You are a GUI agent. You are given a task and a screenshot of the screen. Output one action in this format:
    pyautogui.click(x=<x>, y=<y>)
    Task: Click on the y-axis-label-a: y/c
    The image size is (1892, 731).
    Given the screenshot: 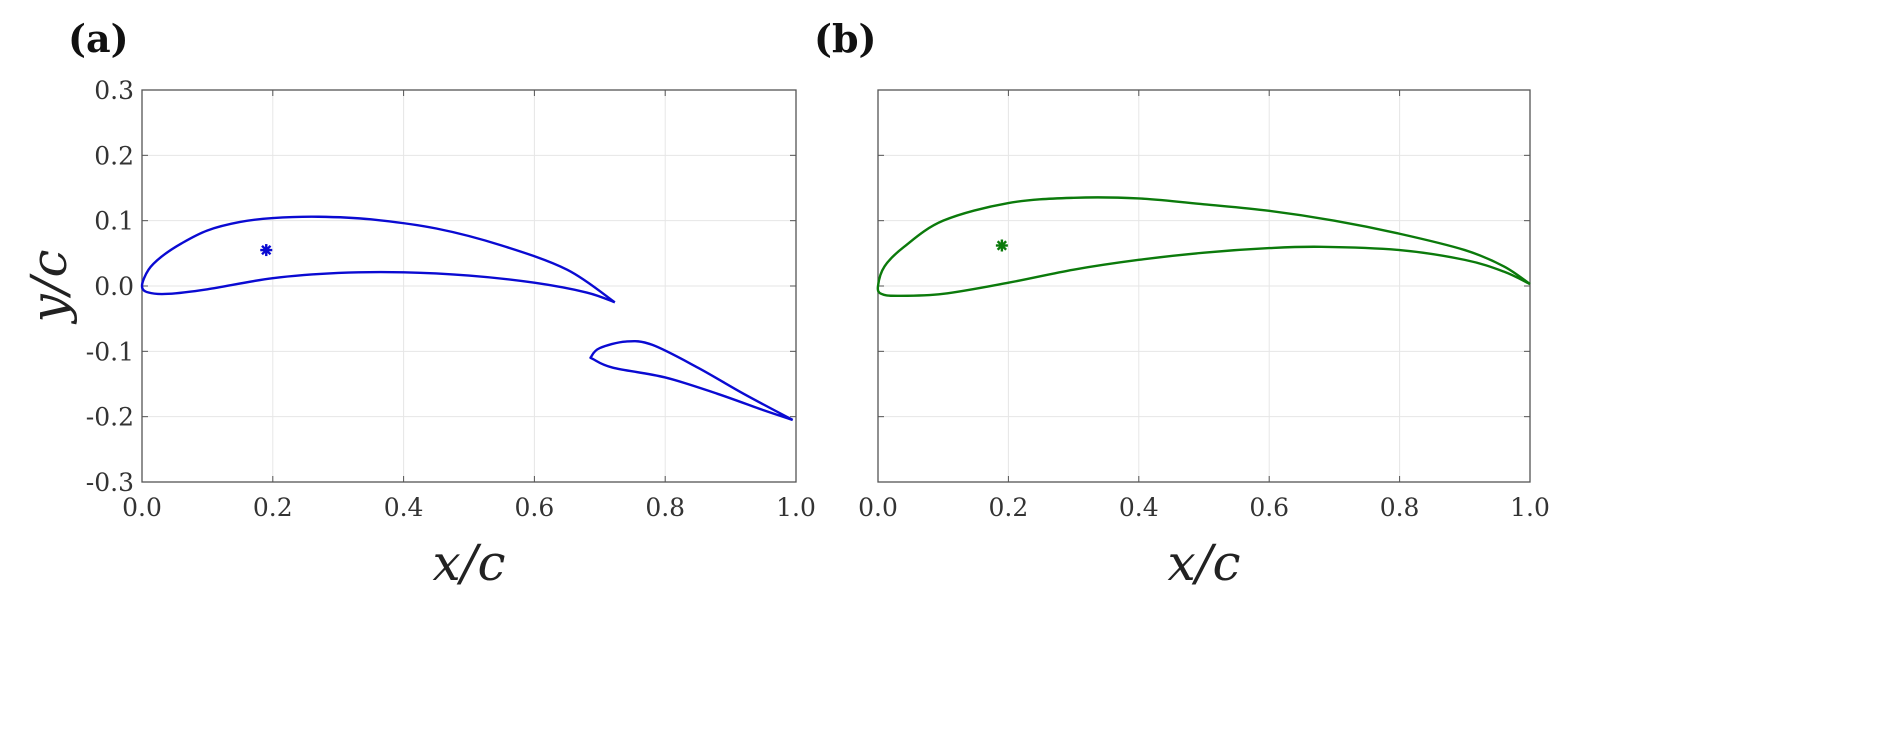 What is the action you would take?
    pyautogui.click(x=49, y=286)
    